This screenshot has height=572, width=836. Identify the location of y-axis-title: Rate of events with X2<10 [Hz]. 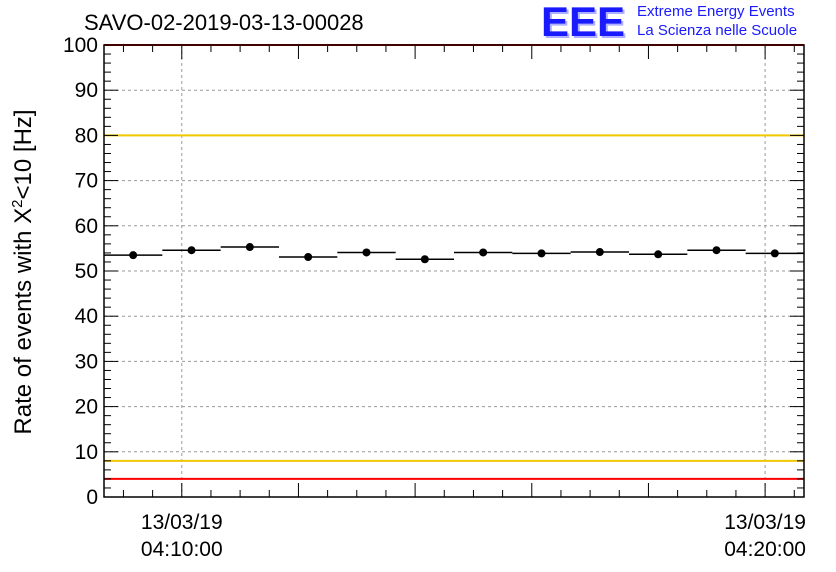
(23, 271).